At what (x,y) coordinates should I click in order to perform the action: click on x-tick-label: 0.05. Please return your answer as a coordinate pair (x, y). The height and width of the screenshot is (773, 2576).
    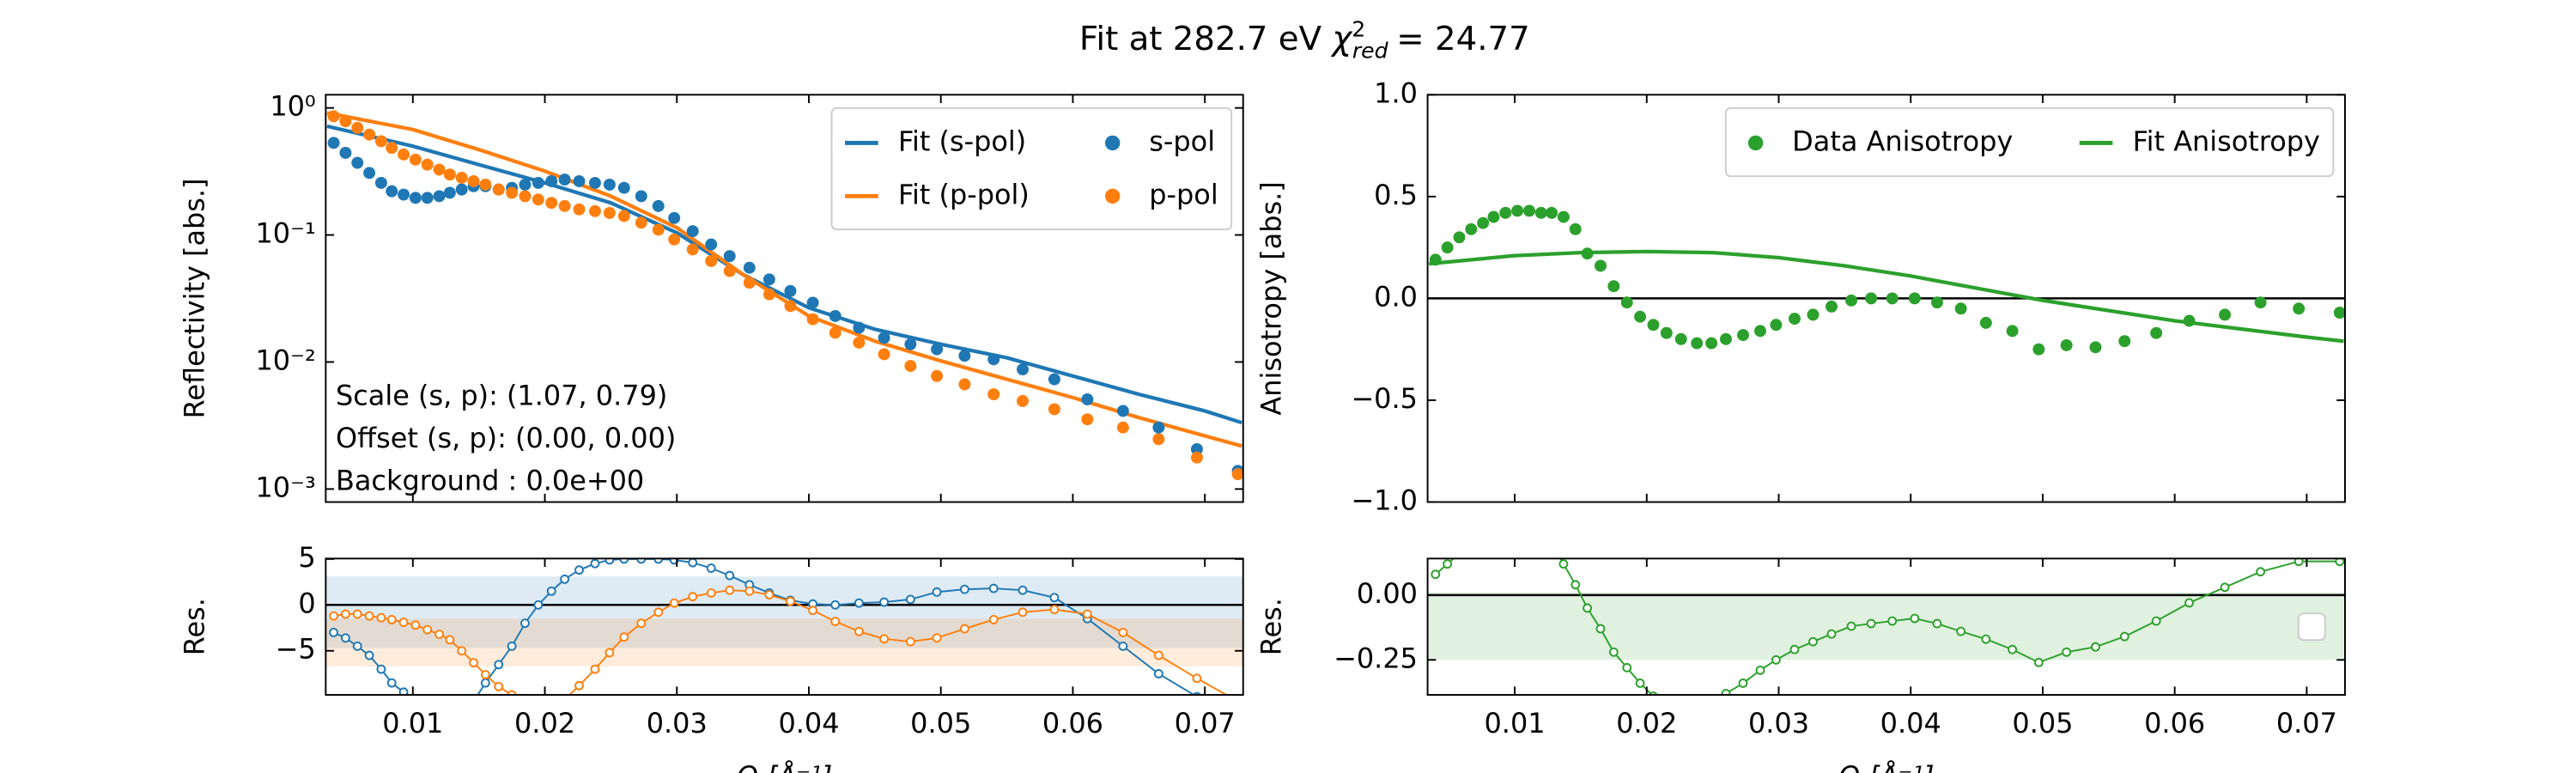
    Looking at the image, I should click on (2042, 723).